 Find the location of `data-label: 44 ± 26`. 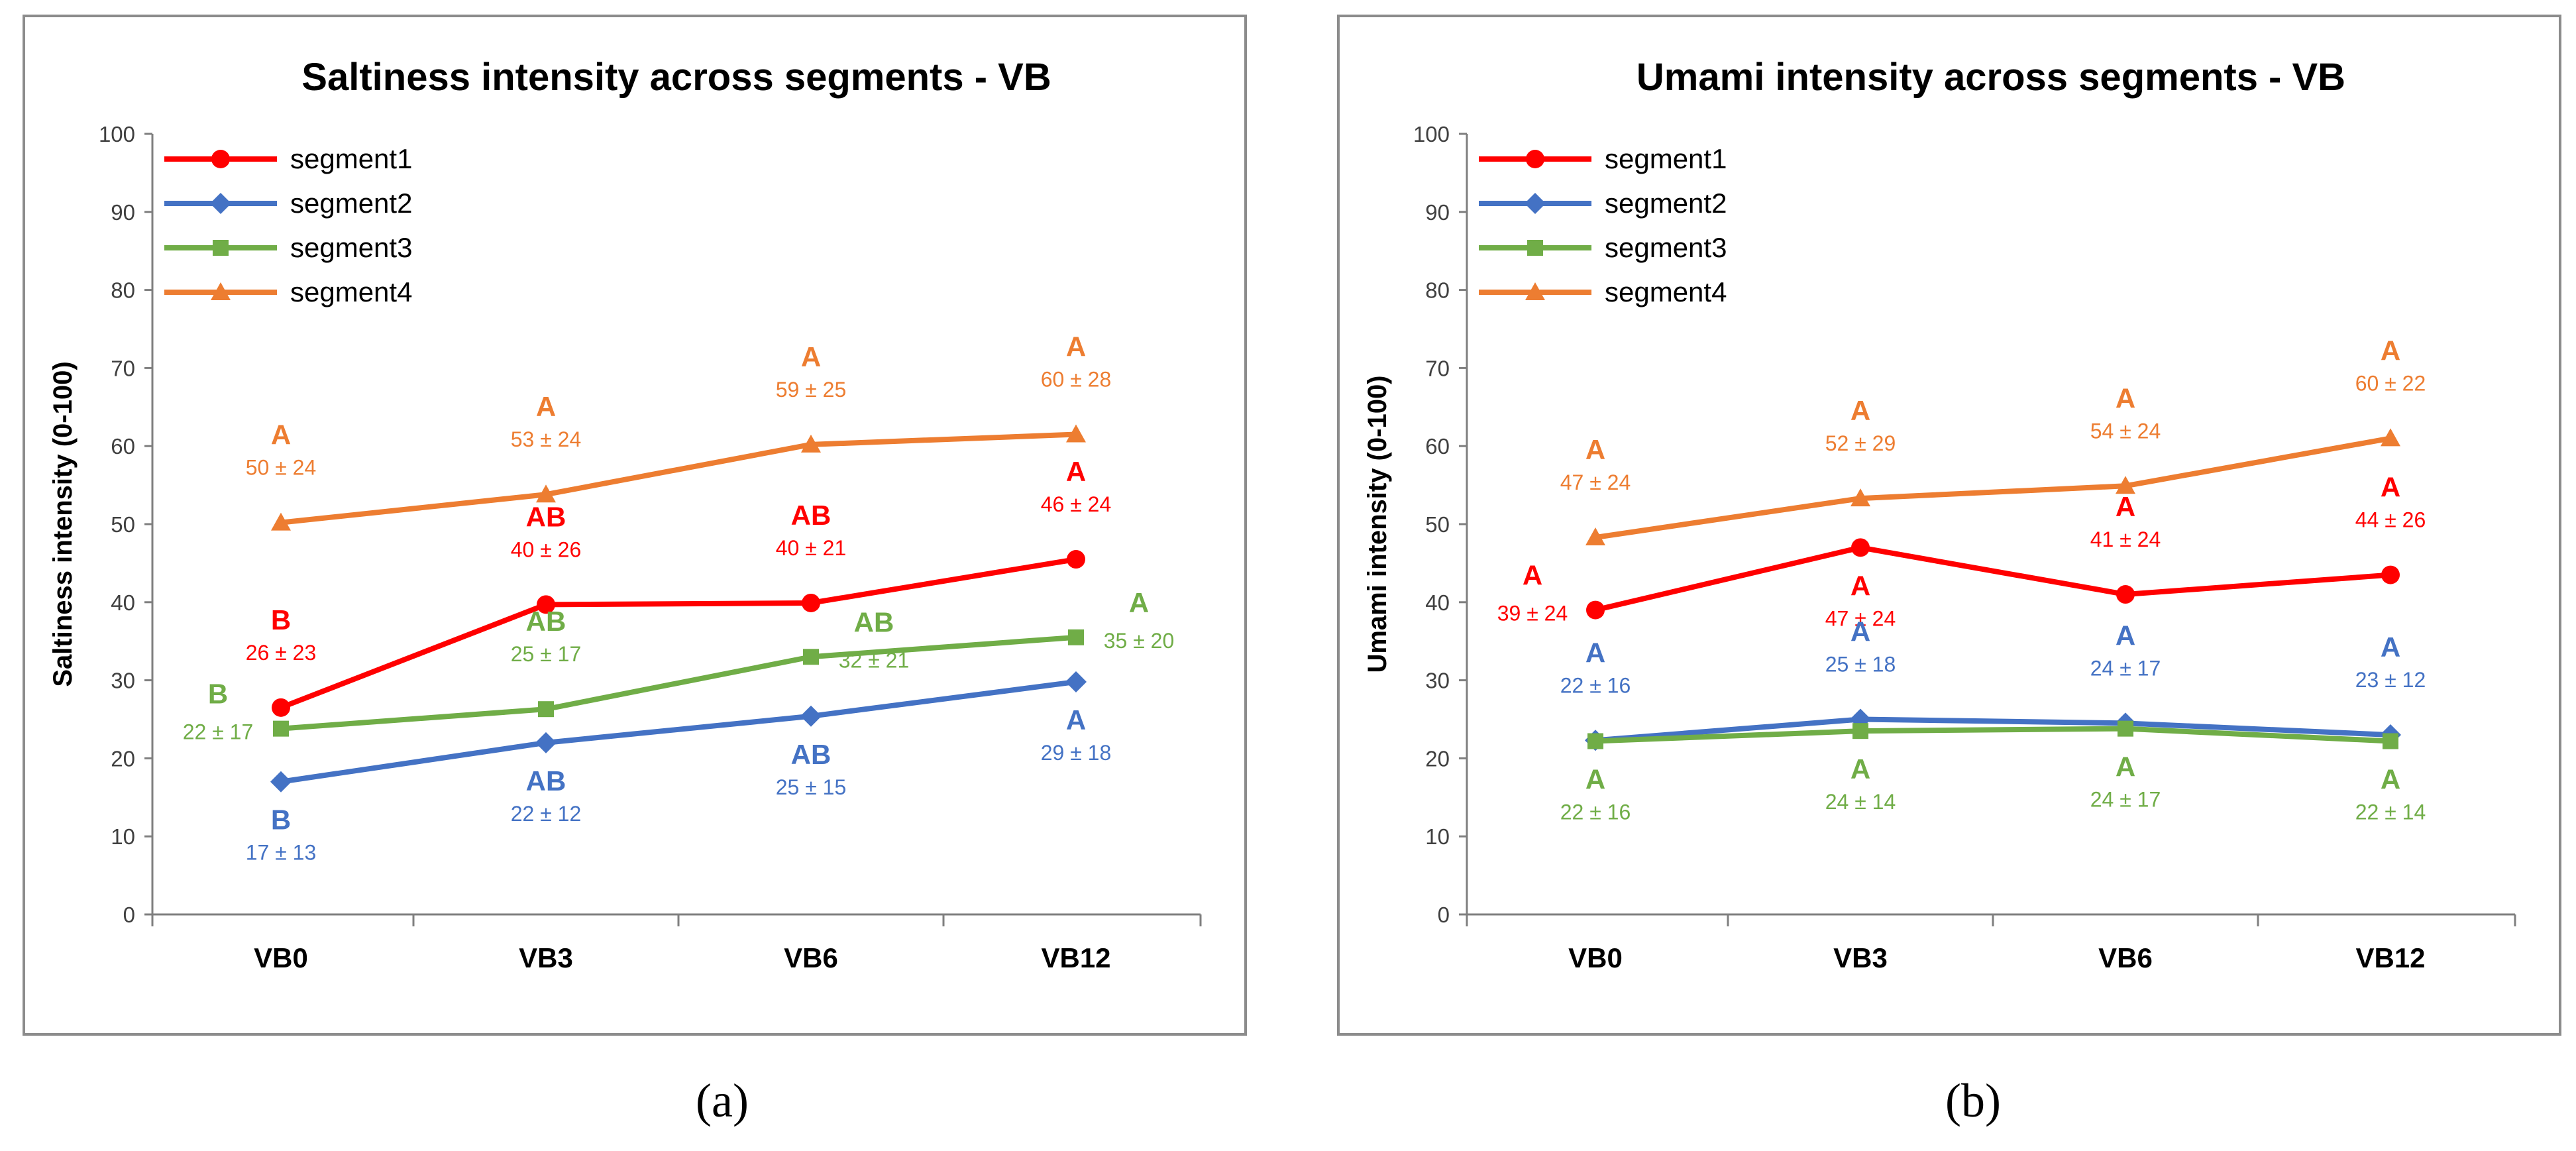

data-label: 44 ± 26 is located at coordinates (2390, 520).